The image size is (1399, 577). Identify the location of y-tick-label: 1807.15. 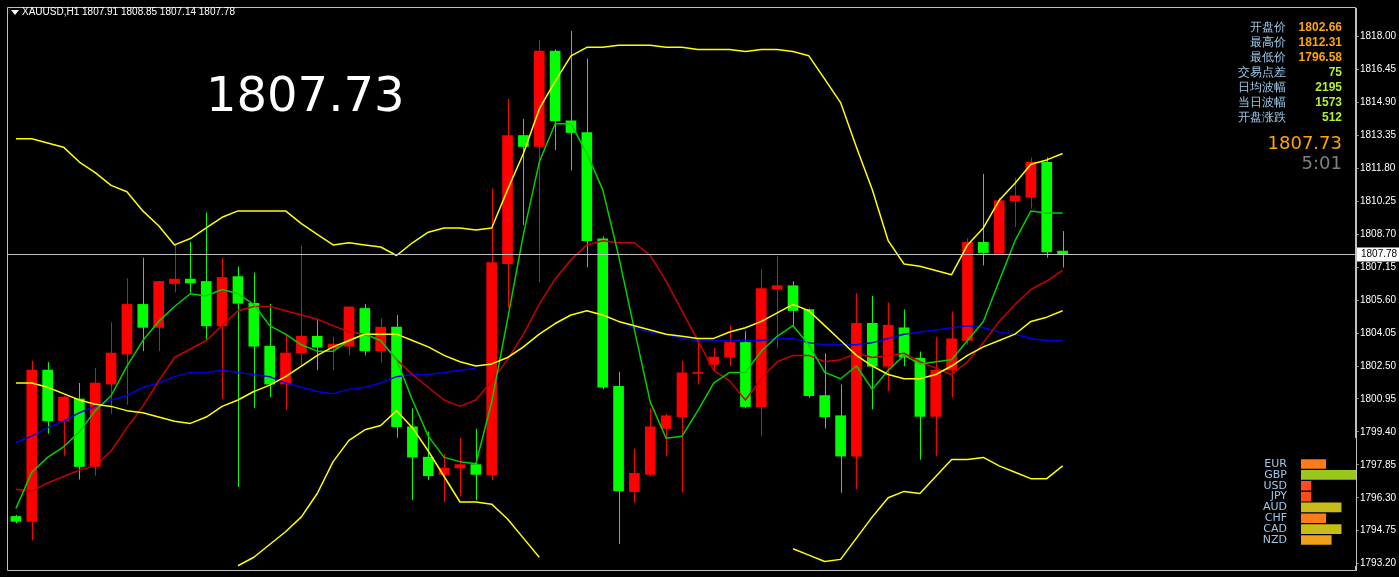
(1378, 266).